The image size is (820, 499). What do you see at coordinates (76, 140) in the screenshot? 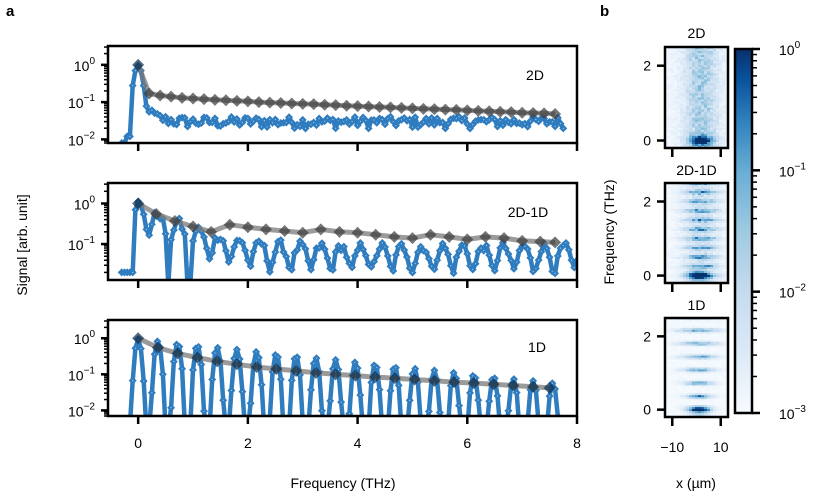
I see `y-tick-label-base: 10` at bounding box center [76, 140].